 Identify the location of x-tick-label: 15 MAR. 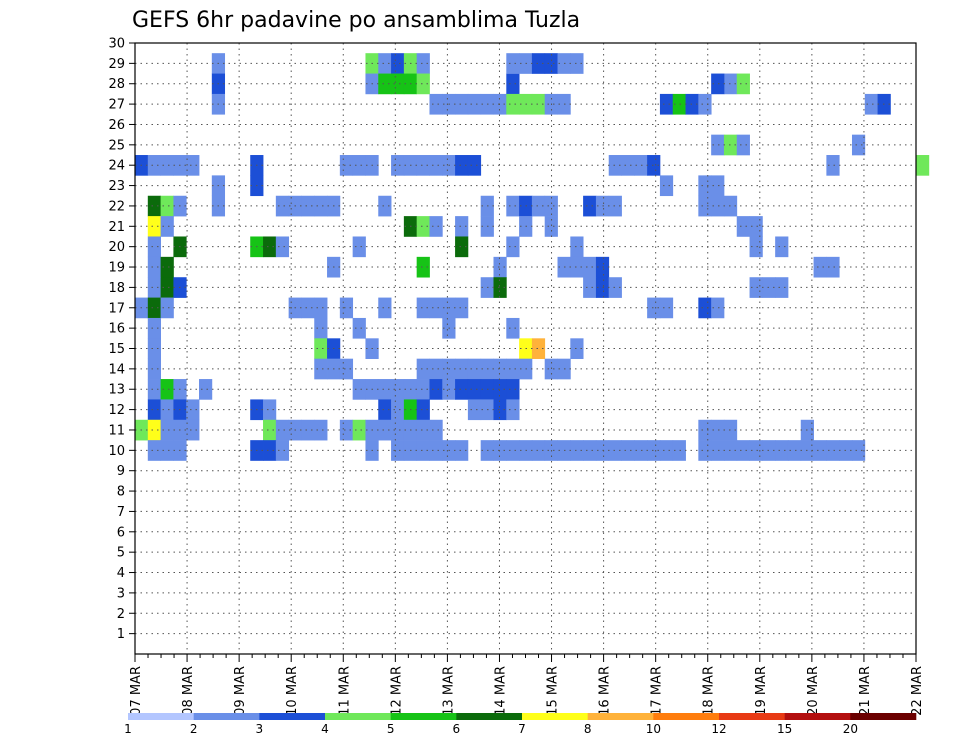
(553, 691).